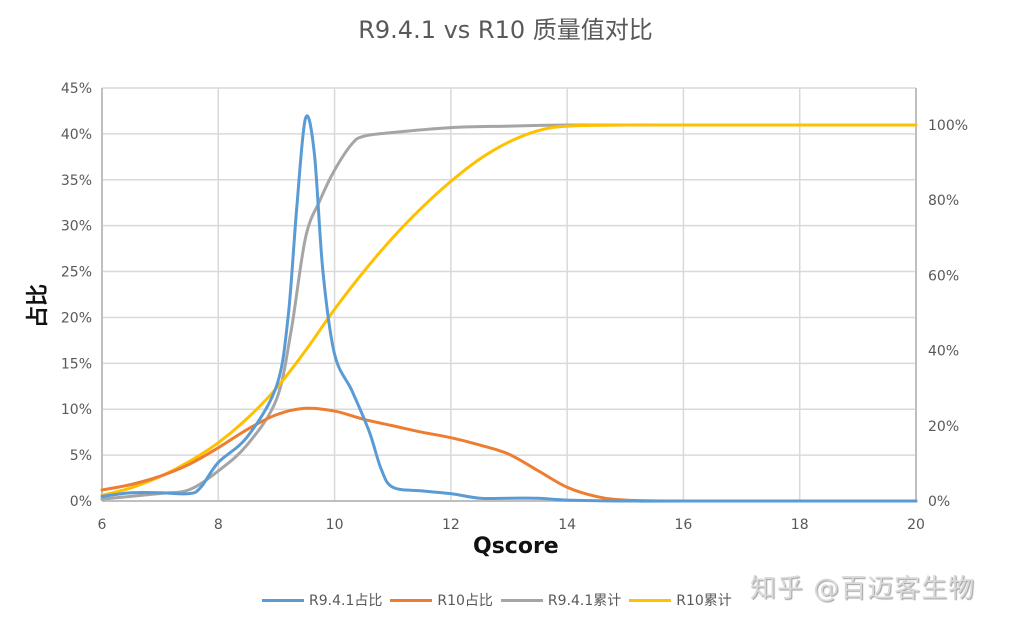 This screenshot has width=1011, height=627. I want to click on x-axis-title: Qscore, so click(516, 546).